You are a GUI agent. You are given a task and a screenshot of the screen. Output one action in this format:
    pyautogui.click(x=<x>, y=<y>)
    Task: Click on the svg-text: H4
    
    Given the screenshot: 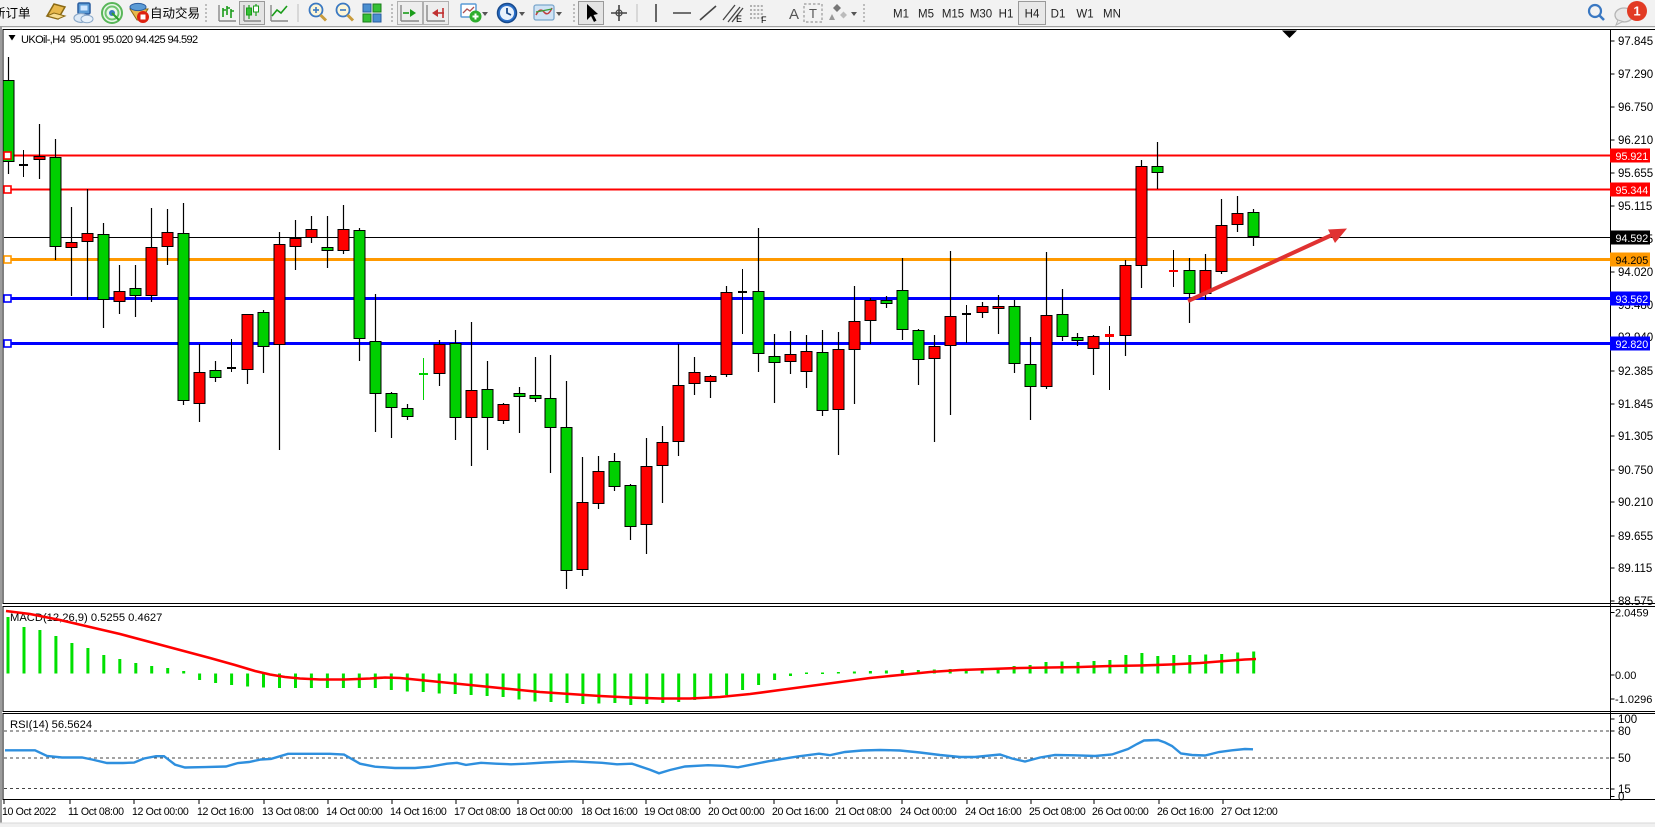 What is the action you would take?
    pyautogui.click(x=1032, y=15)
    